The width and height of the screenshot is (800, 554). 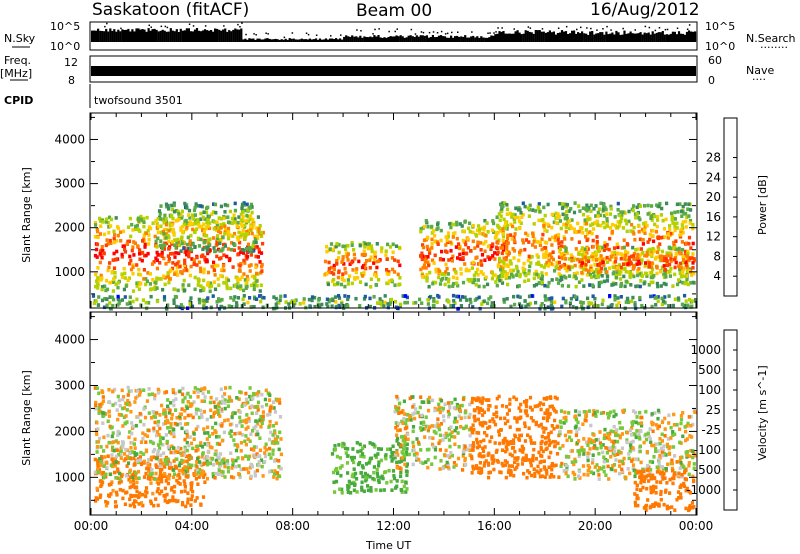 I want to click on colorbar-tick-label: 24, so click(x=713, y=177).